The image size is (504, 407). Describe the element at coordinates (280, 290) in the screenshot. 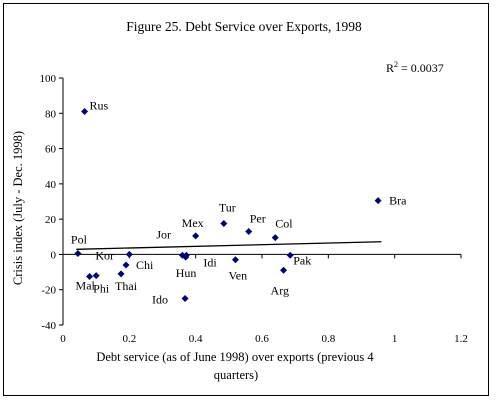

I see `point-label-arg: Arg` at that location.